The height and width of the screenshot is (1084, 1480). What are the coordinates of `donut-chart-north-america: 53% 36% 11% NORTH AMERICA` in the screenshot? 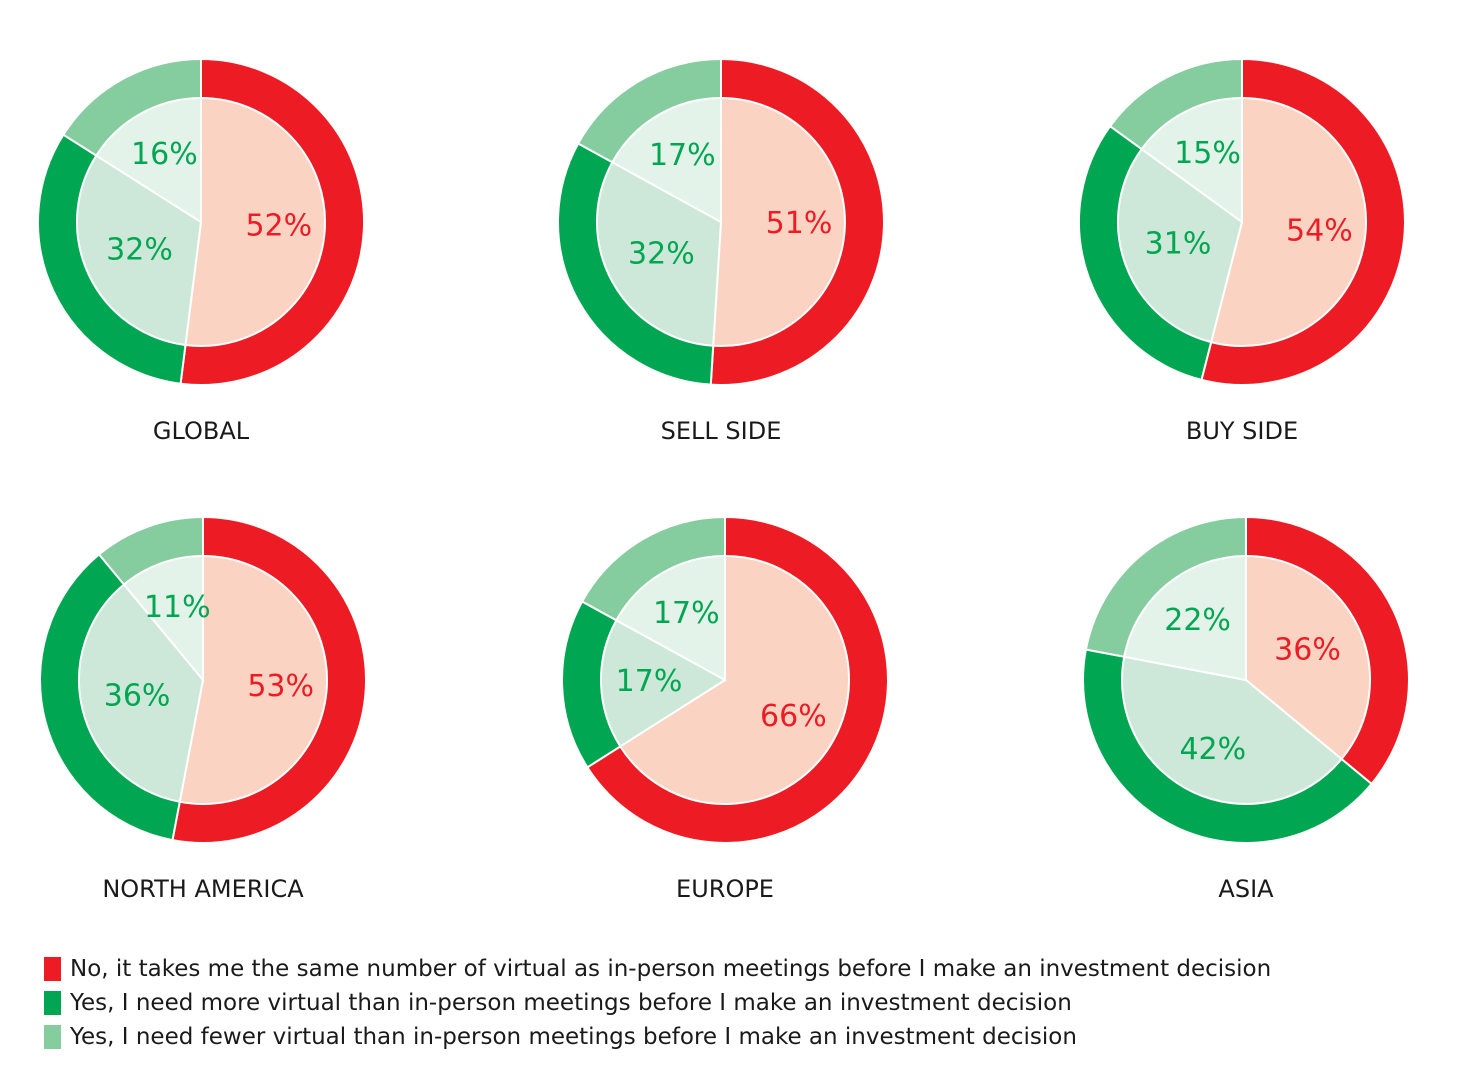 It's located at (203, 709).